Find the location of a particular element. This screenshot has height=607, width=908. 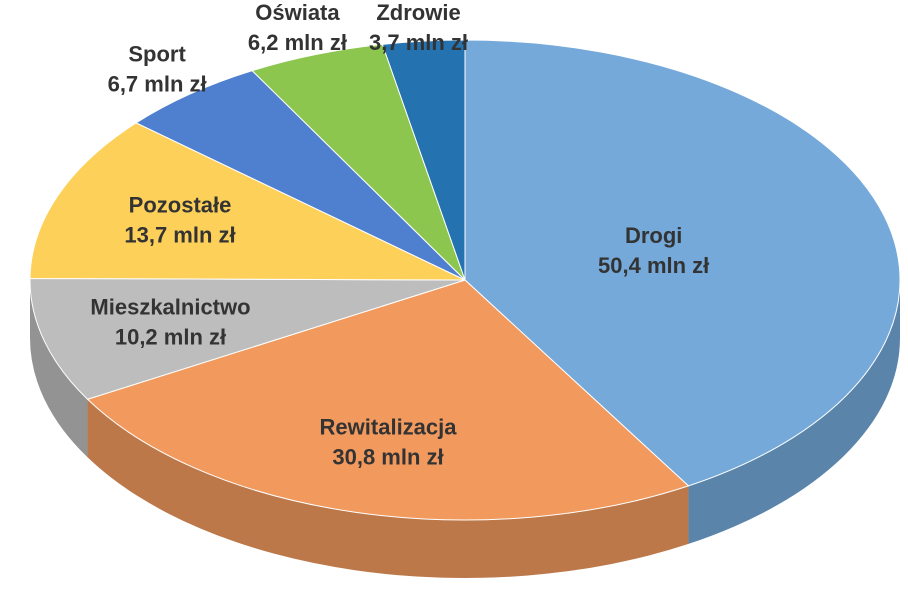

slice-value-label: 13,7 mln zł is located at coordinates (179, 235).